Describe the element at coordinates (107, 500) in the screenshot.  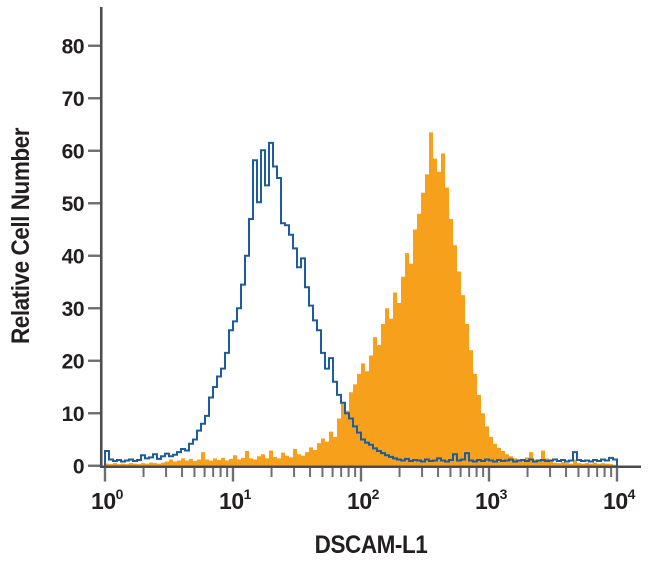
I see `x-tick-label: 10⁰` at that location.